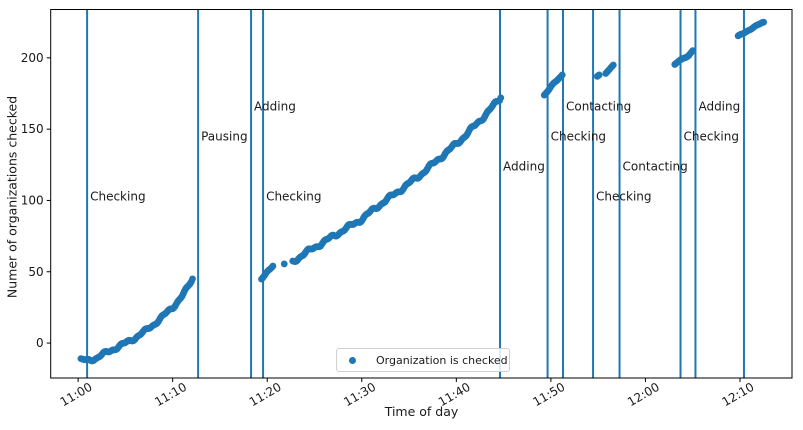 This screenshot has width=803, height=430. I want to click on legend-label: Organization is checked, so click(442, 360).